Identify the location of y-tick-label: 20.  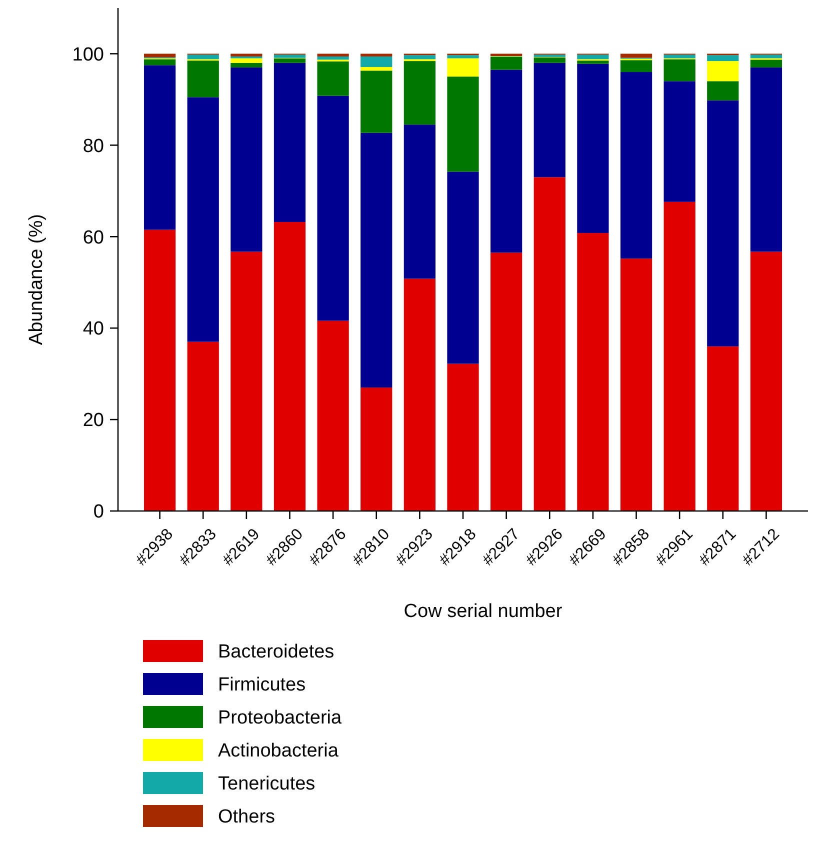
(93, 421).